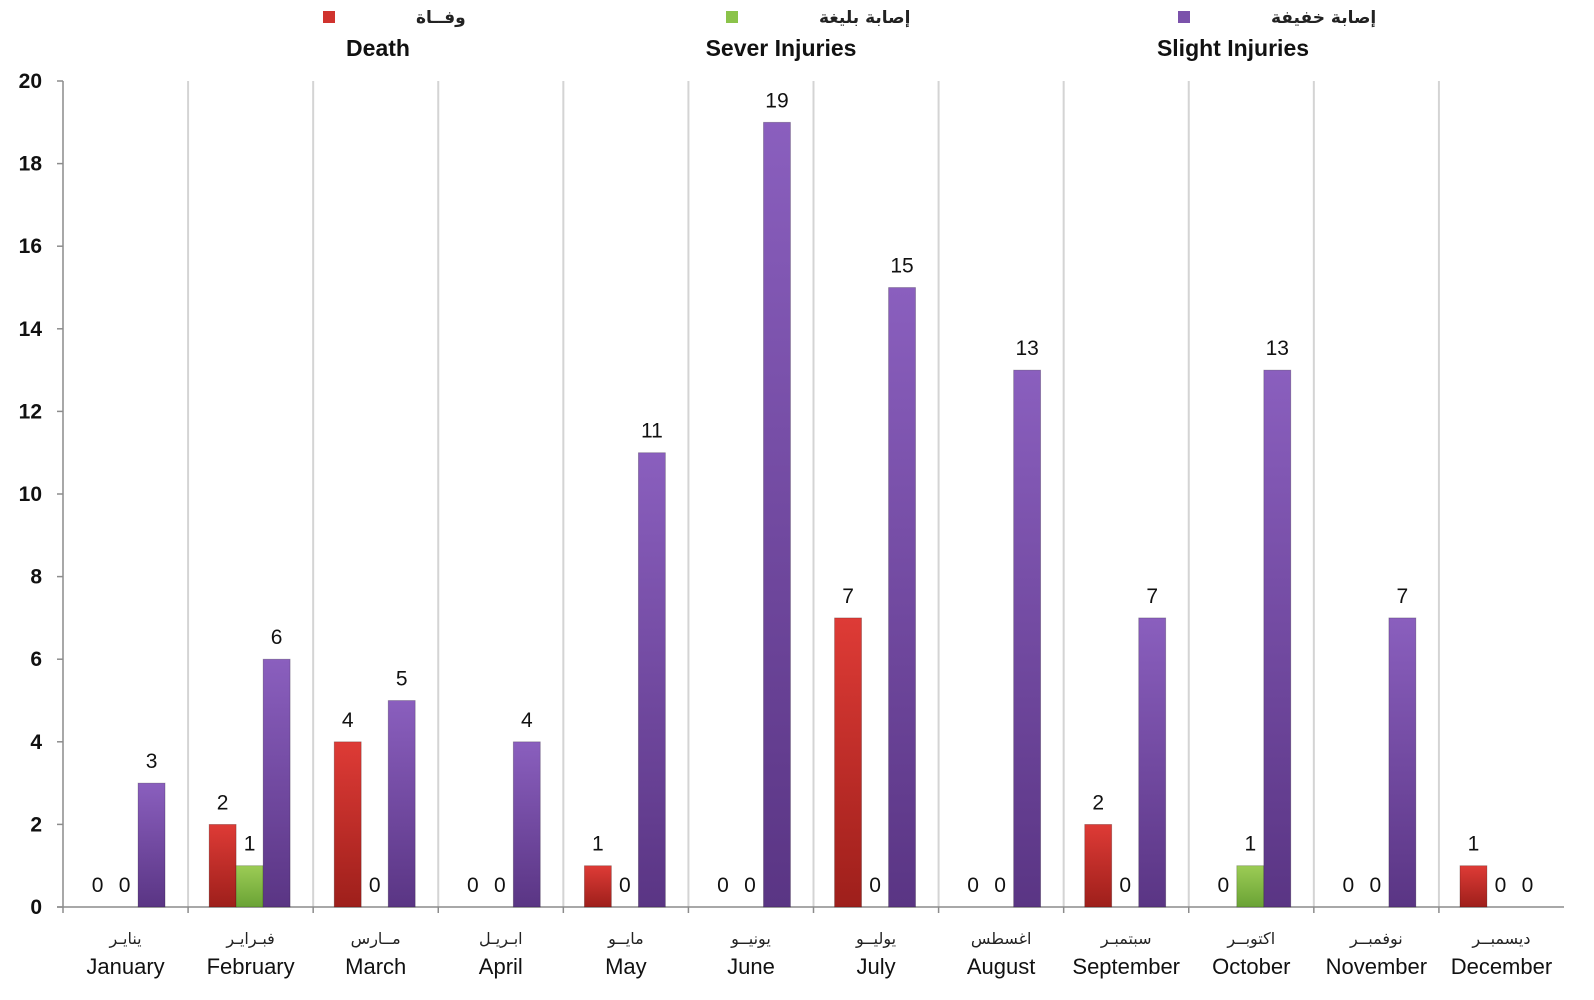 This screenshot has width=1594, height=1000. I want to click on x-tick-label-ar: يونيــو, so click(750, 939).